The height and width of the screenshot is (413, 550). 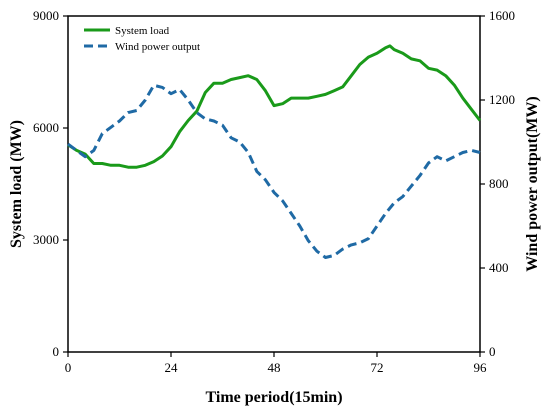 I want to click on right-tick-label: 1200, so click(x=502, y=99).